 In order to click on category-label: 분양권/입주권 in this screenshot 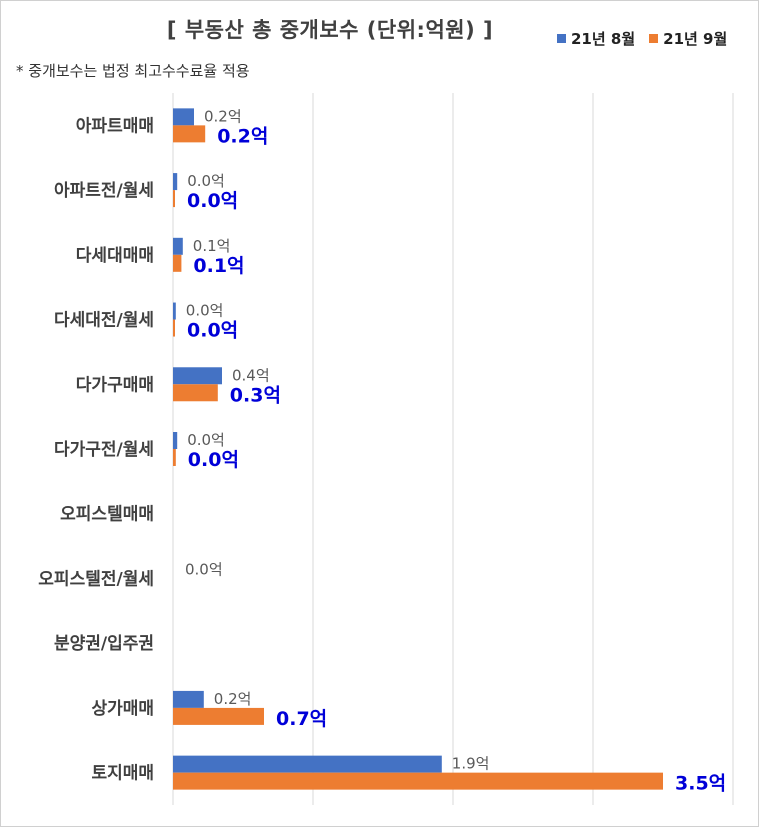, I will do `click(104, 644)`.